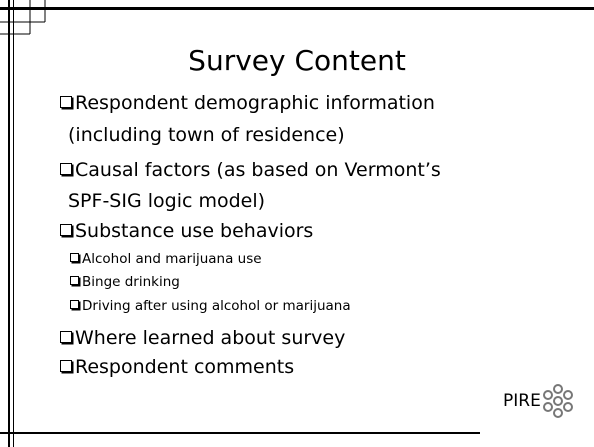 This screenshot has width=594, height=447. I want to click on text: Alcohol and marijuana use, so click(172, 259).